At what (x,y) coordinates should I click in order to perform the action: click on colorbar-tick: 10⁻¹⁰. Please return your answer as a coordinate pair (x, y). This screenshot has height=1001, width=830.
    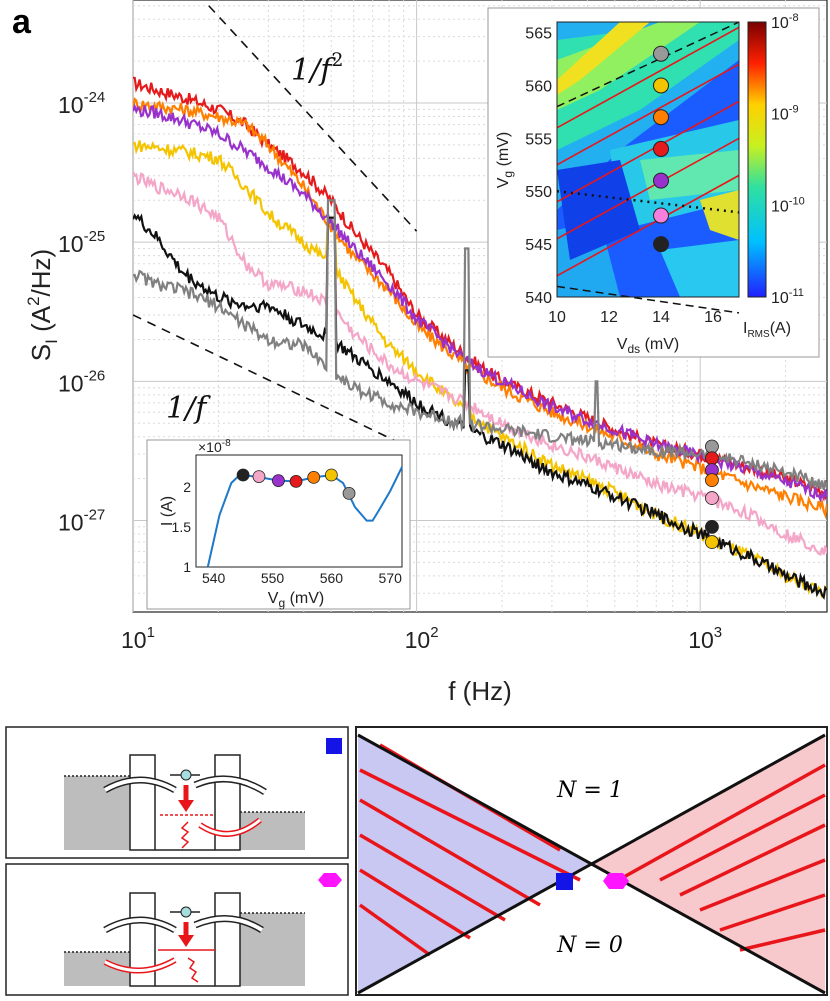
    Looking at the image, I should click on (788, 205).